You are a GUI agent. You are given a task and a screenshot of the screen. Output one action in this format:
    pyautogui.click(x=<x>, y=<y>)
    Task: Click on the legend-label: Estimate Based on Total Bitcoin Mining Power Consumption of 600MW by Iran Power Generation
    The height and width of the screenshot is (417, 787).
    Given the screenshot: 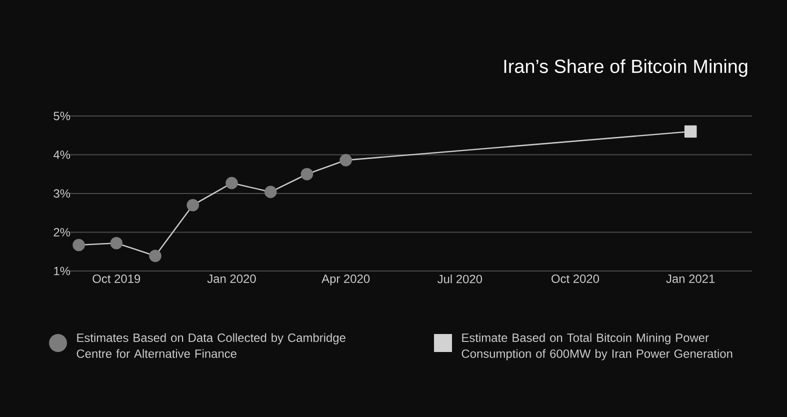 What is the action you would take?
    pyautogui.click(x=597, y=346)
    